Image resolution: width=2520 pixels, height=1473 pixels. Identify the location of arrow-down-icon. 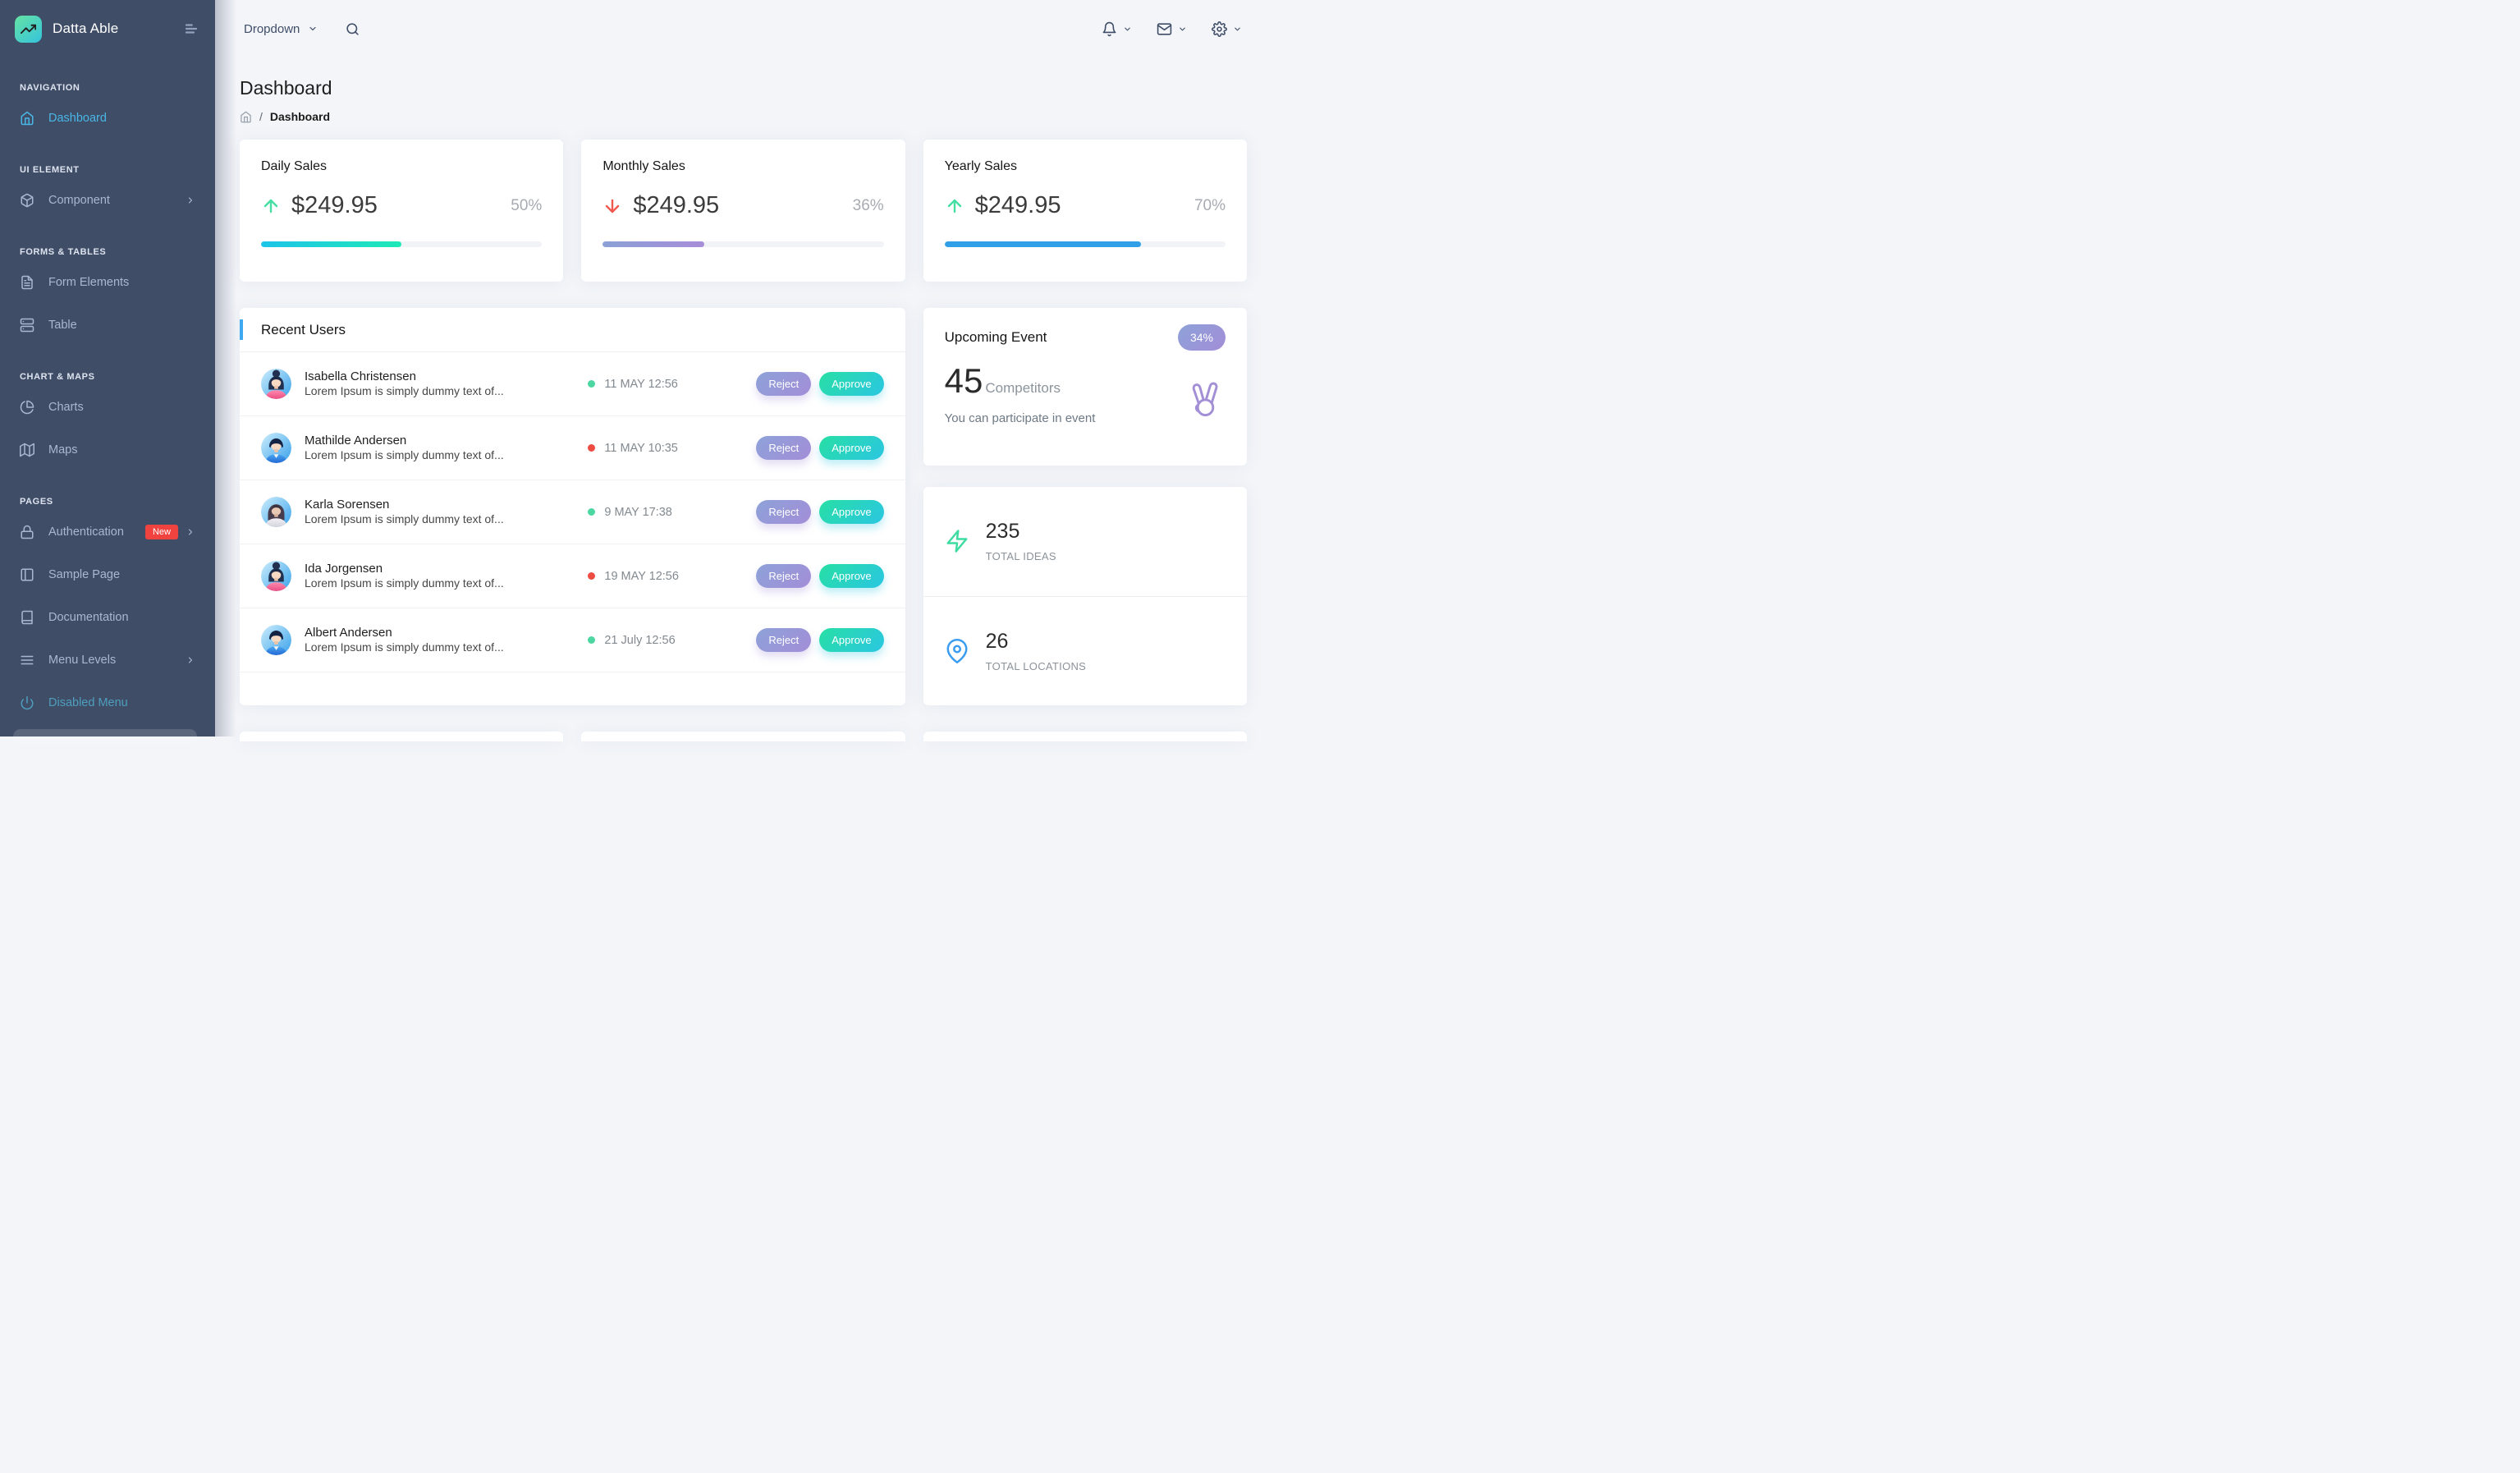
(612, 206).